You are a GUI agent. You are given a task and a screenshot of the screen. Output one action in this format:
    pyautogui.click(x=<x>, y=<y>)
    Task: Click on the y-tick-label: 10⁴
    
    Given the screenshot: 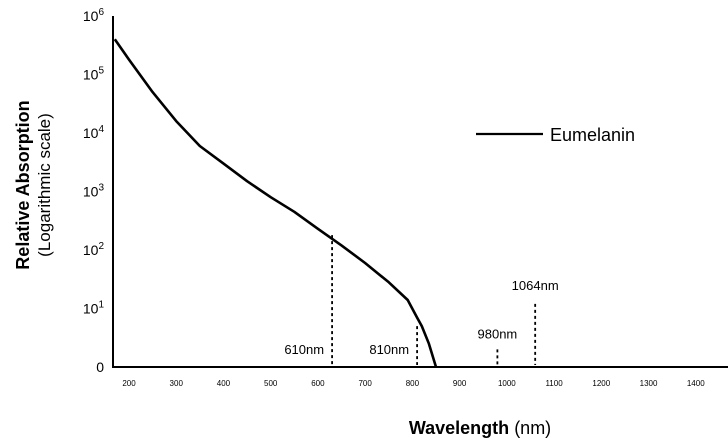 What is the action you would take?
    pyautogui.click(x=94, y=132)
    